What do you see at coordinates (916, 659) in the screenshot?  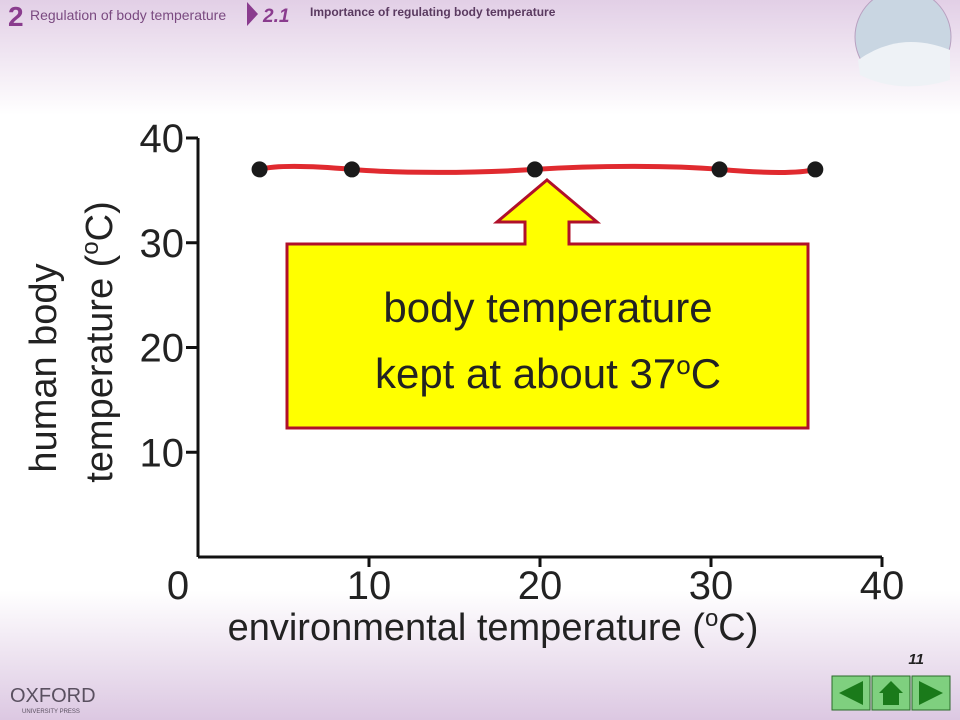 I see `page-number: 11` at bounding box center [916, 659].